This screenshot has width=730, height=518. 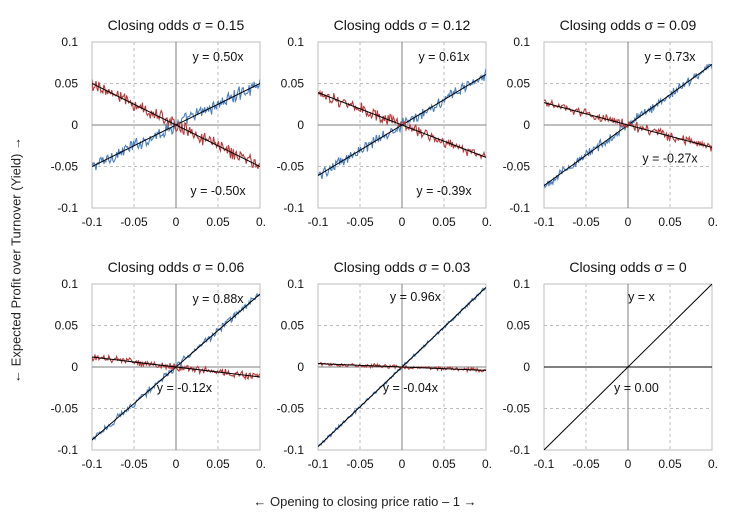 I want to click on panel-title: Closing odds σ = 0.15, so click(x=176, y=25).